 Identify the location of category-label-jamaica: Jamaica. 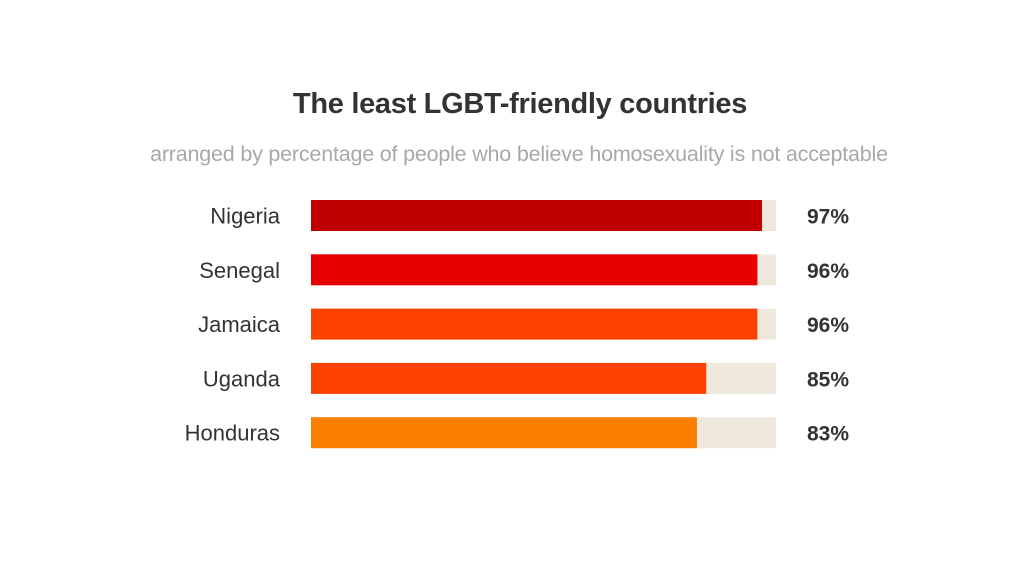
(239, 324).